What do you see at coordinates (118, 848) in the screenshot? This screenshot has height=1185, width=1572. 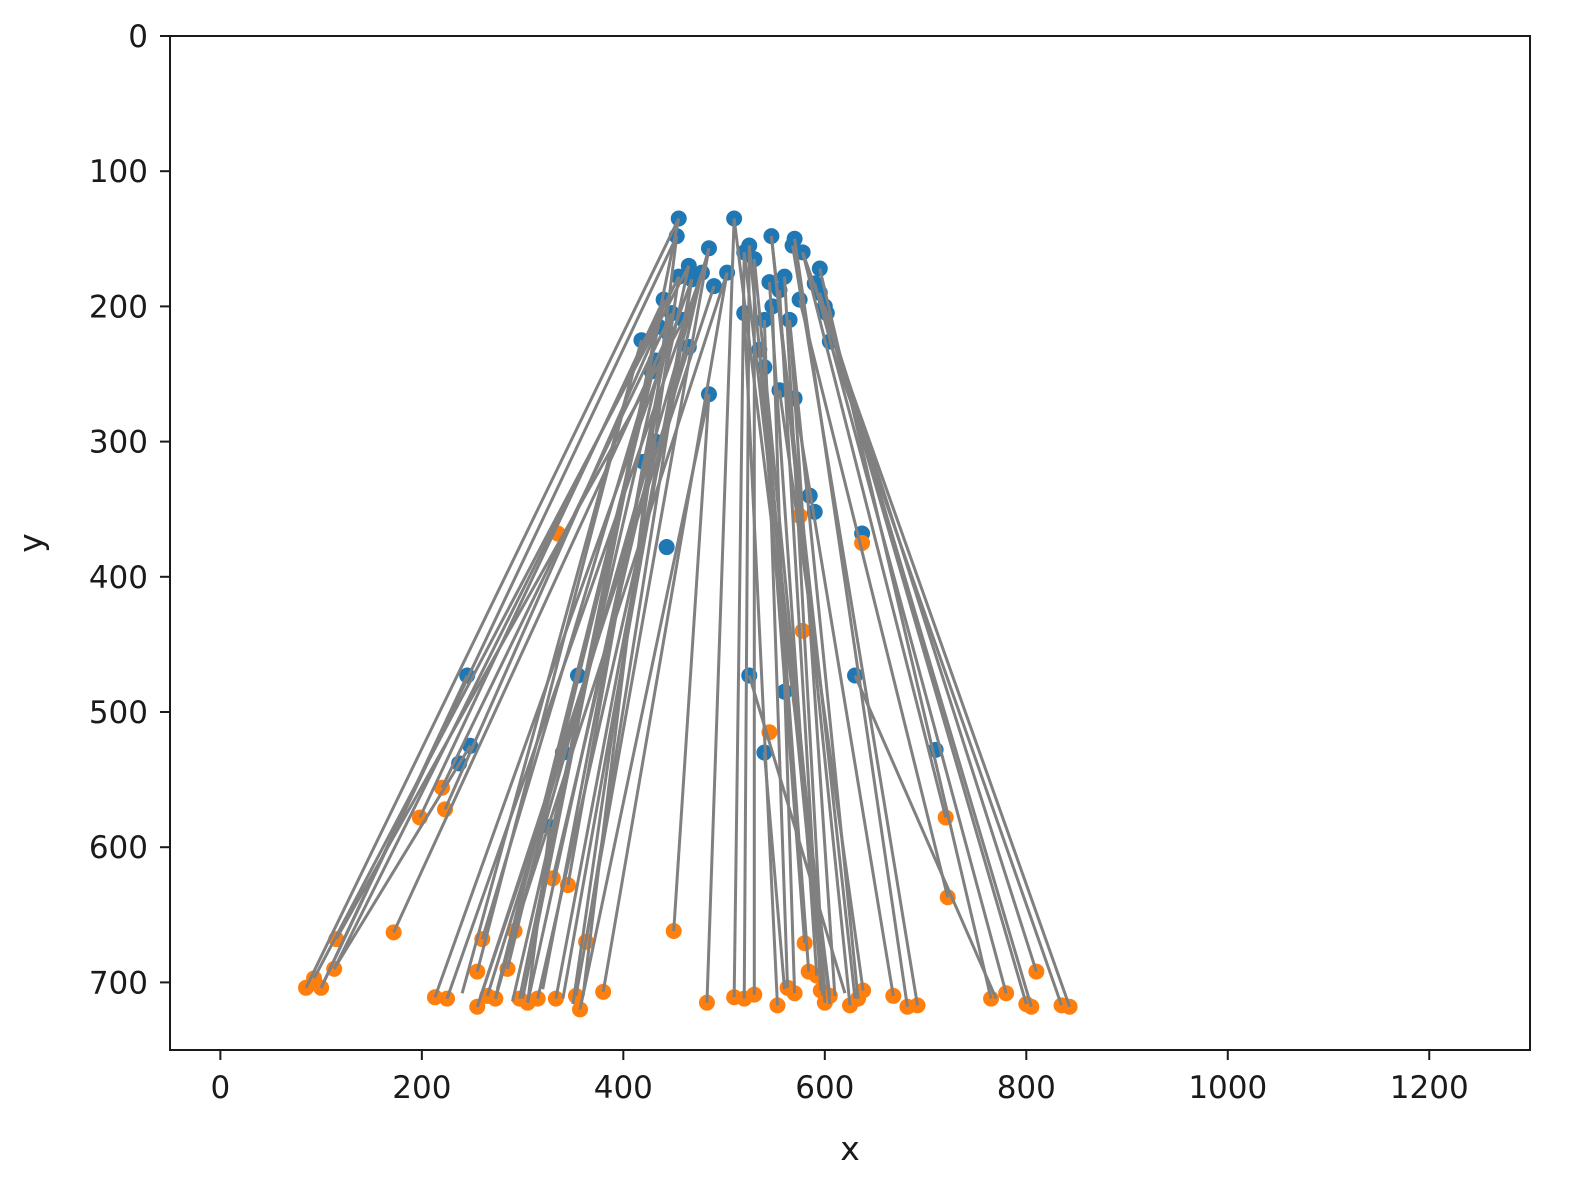 I see `y-tick-label: 600` at bounding box center [118, 848].